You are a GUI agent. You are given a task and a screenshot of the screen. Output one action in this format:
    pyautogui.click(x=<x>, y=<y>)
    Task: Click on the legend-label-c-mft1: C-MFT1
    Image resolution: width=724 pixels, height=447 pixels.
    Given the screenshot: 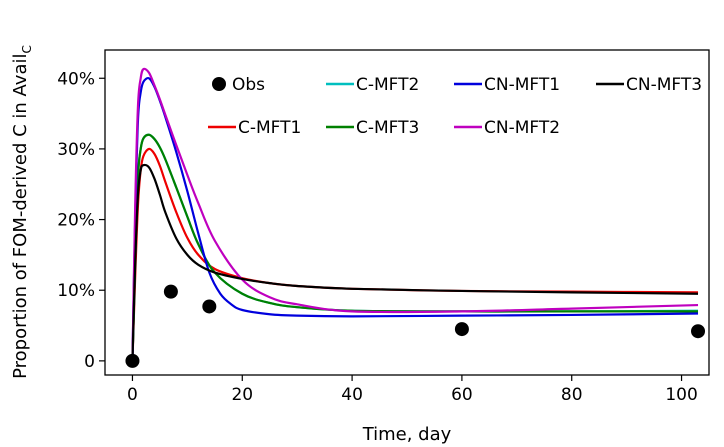 What is the action you would take?
    pyautogui.click(x=269, y=128)
    